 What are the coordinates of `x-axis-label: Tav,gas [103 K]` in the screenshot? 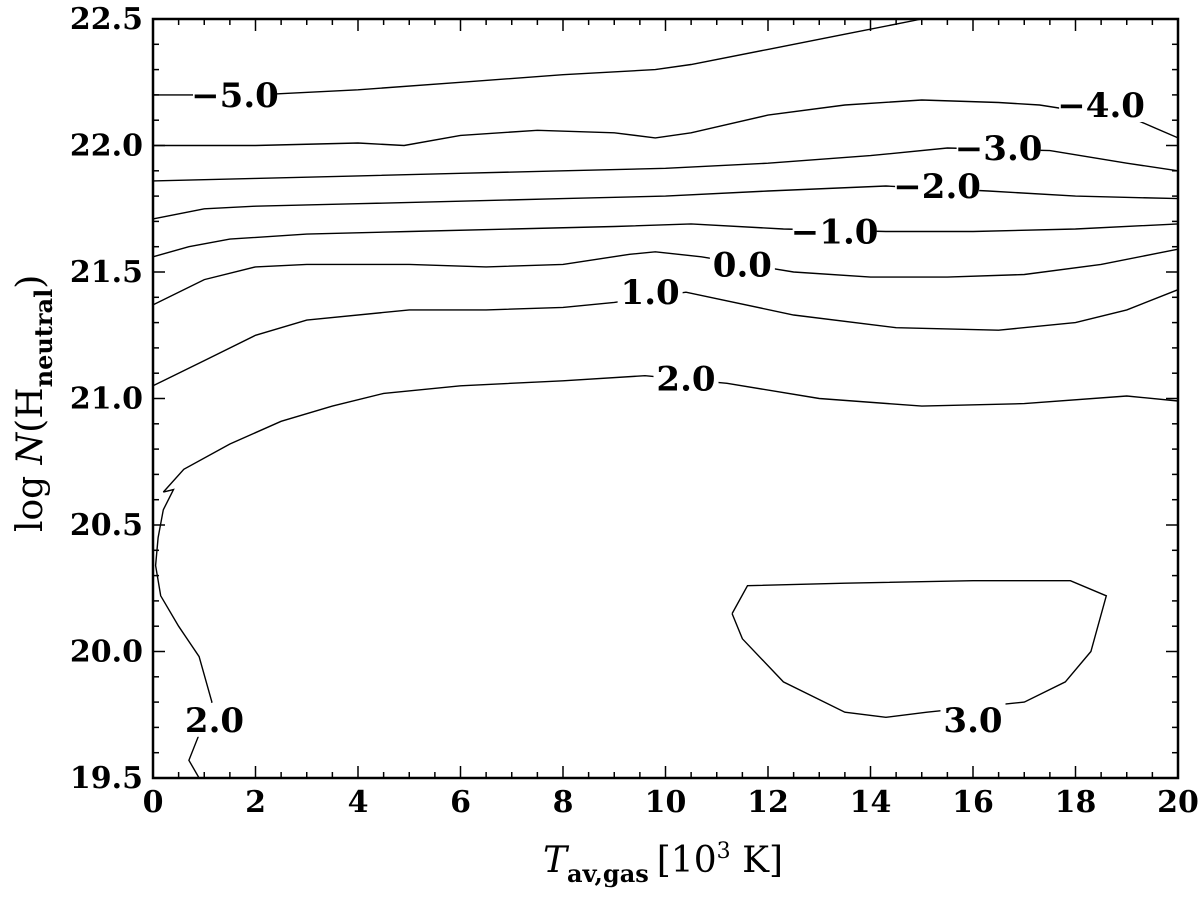 It's located at (663, 863).